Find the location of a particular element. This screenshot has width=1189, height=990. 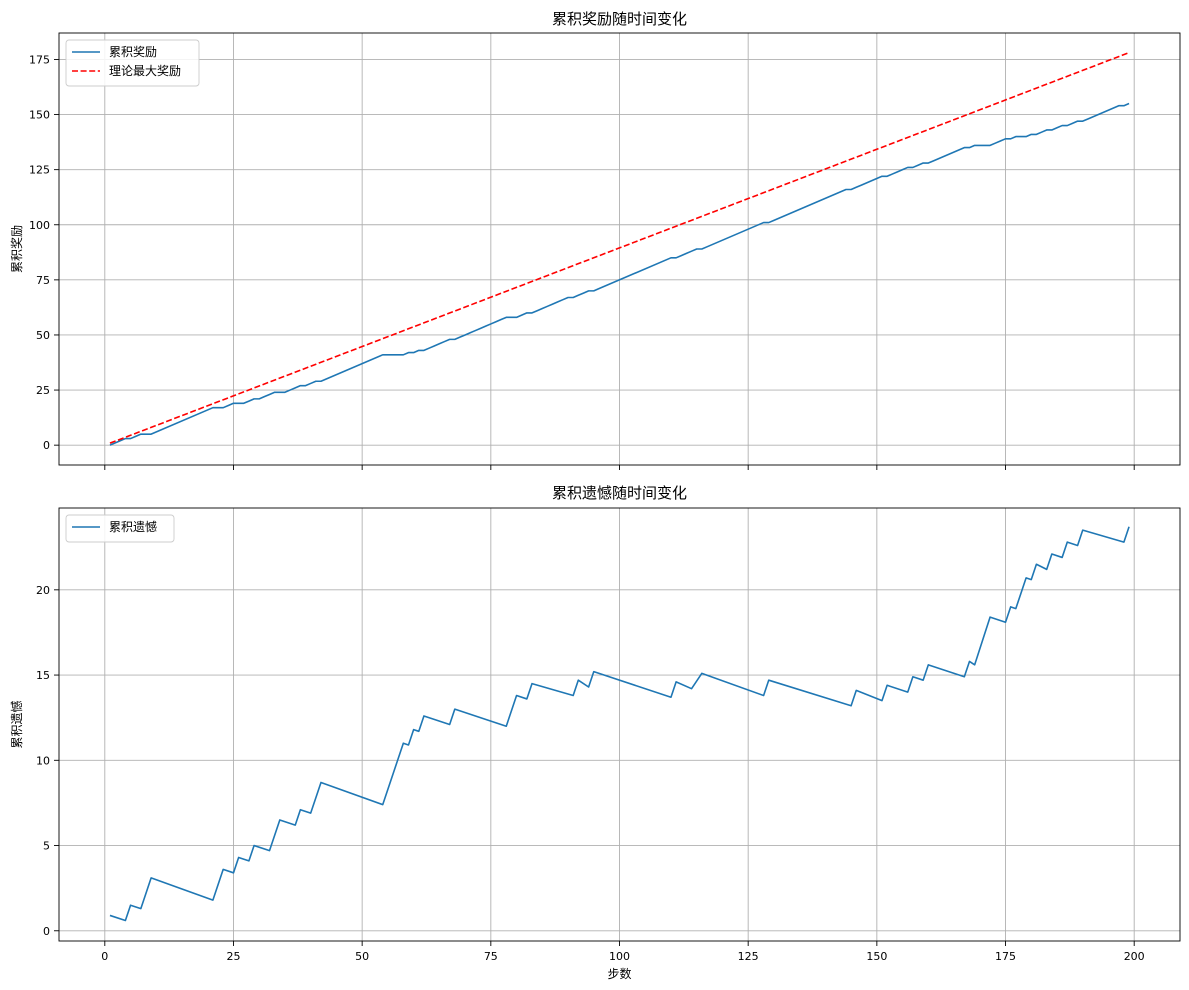

y-tick-label: 125 is located at coordinates (39, 170).